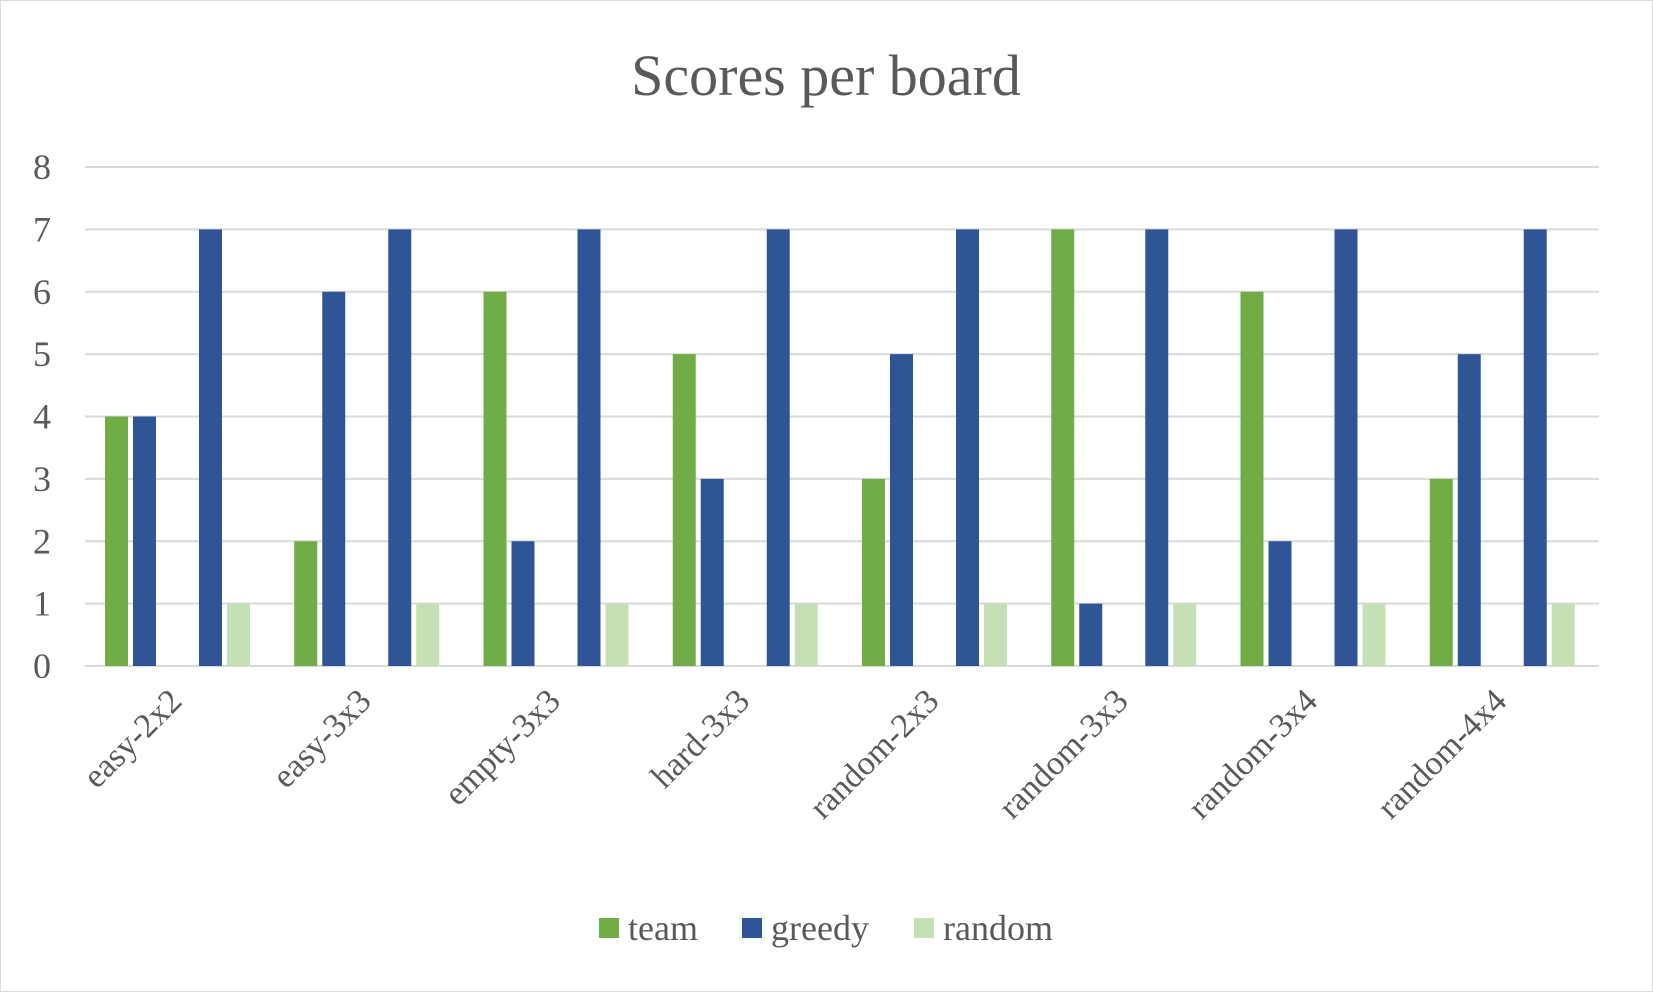  Describe the element at coordinates (875, 754) in the screenshot. I see `x-tick-label: random-2x3` at that location.